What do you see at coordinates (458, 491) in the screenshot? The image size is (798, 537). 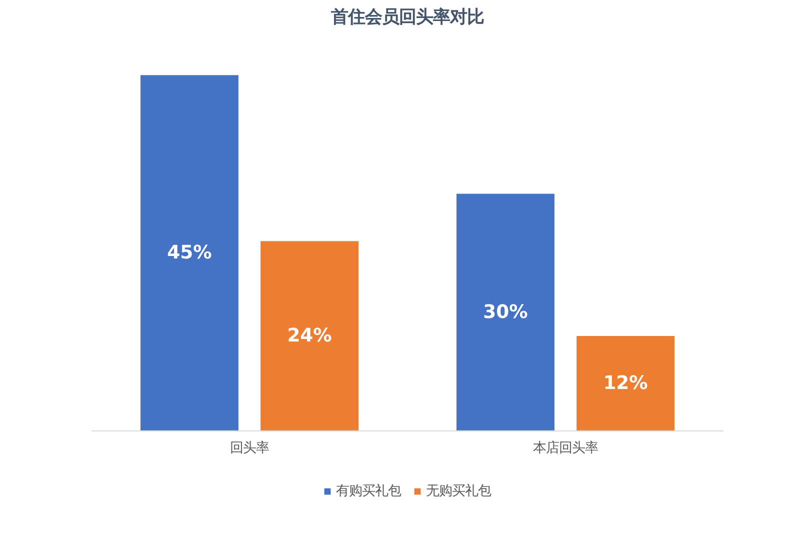 I see `legend-label: 无购买礼包` at bounding box center [458, 491].